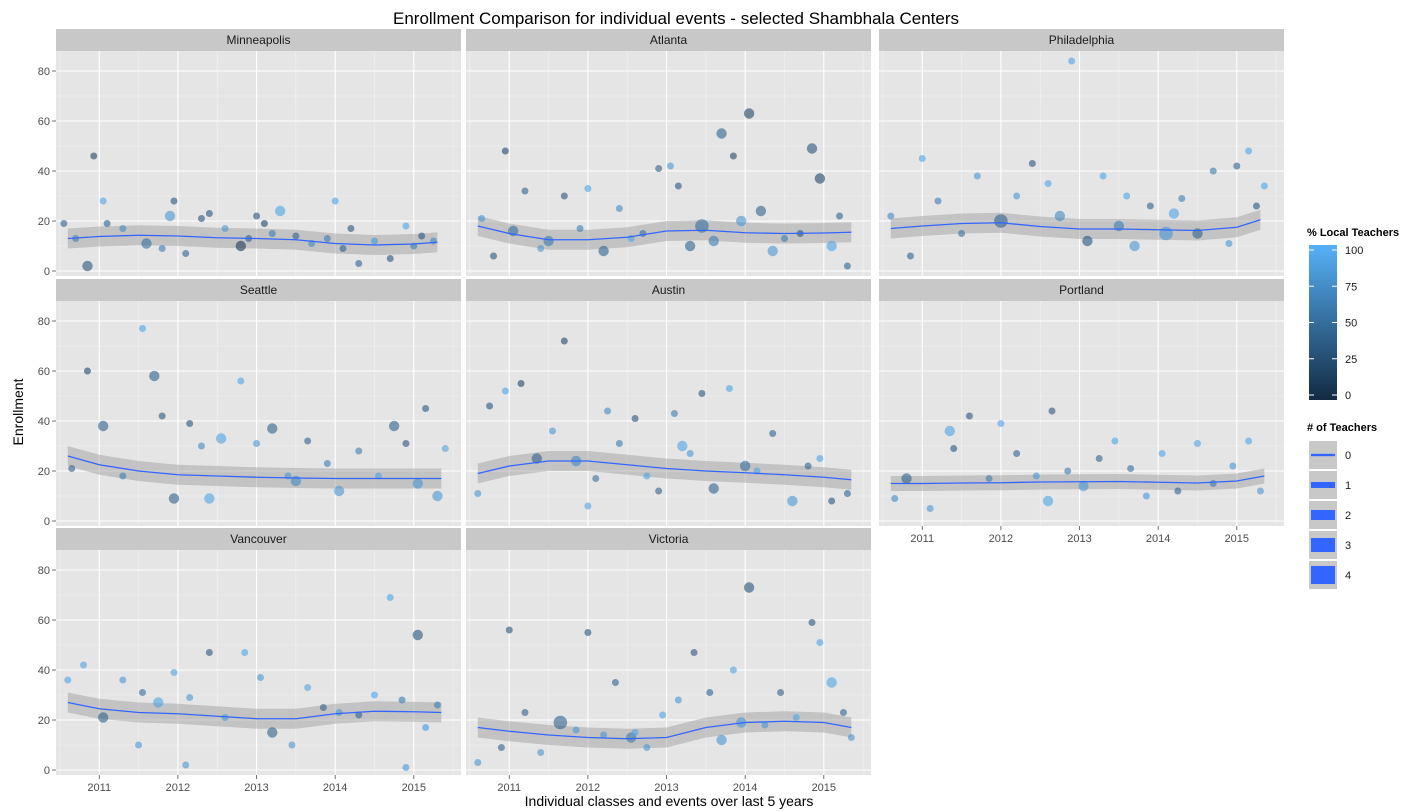 The image size is (1416, 811). Describe the element at coordinates (44, 571) in the screenshot. I see `y-tick-label: 80` at that location.